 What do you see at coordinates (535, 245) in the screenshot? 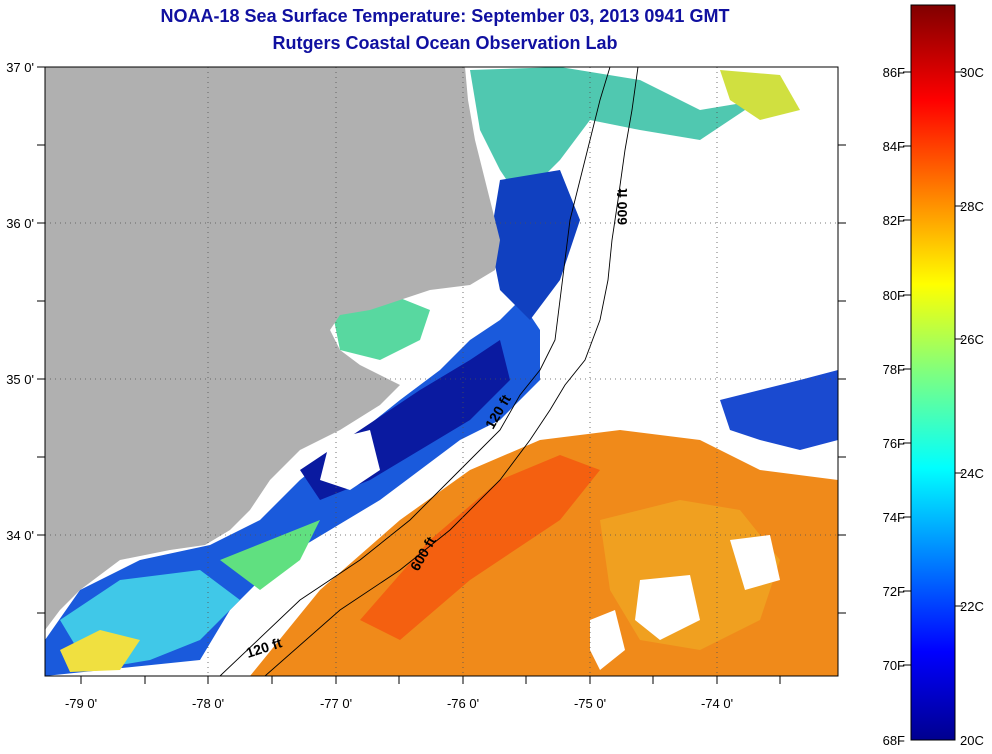
I see `north-blue-water` at bounding box center [535, 245].